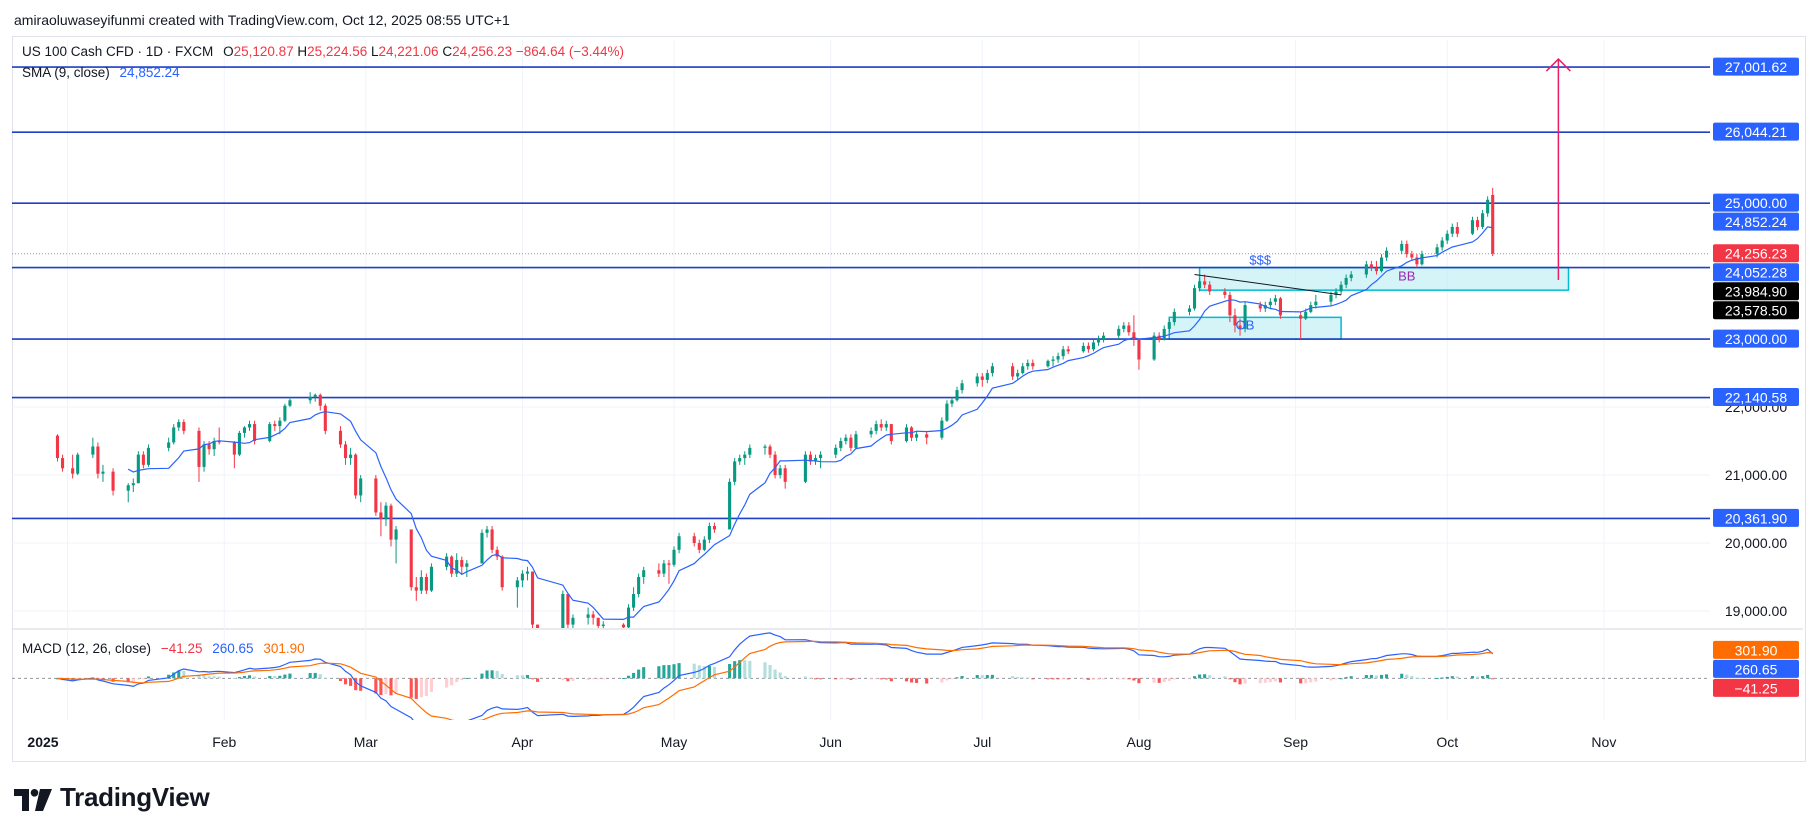 Image resolution: width=1815 pixels, height=834 pixels. Describe the element at coordinates (104, 72) in the screenshot. I see `sma-legend: SMA (9, close) 24,852.24` at that location.